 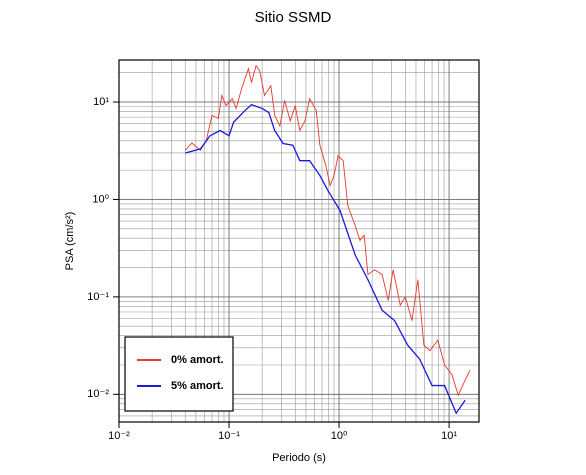 What do you see at coordinates (98, 394) in the screenshot?
I see `y-tick-label: 10⁻²` at bounding box center [98, 394].